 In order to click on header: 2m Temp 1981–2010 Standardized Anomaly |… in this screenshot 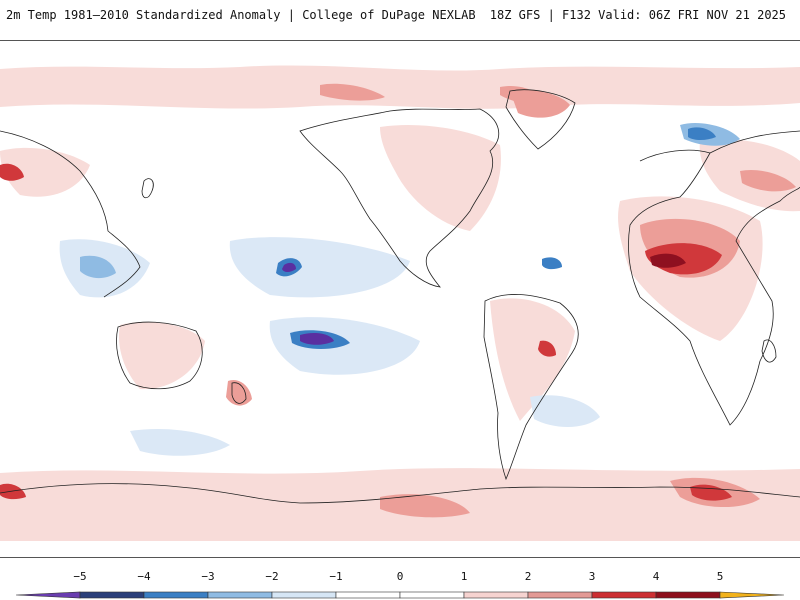, I will do `click(400, 15)`.